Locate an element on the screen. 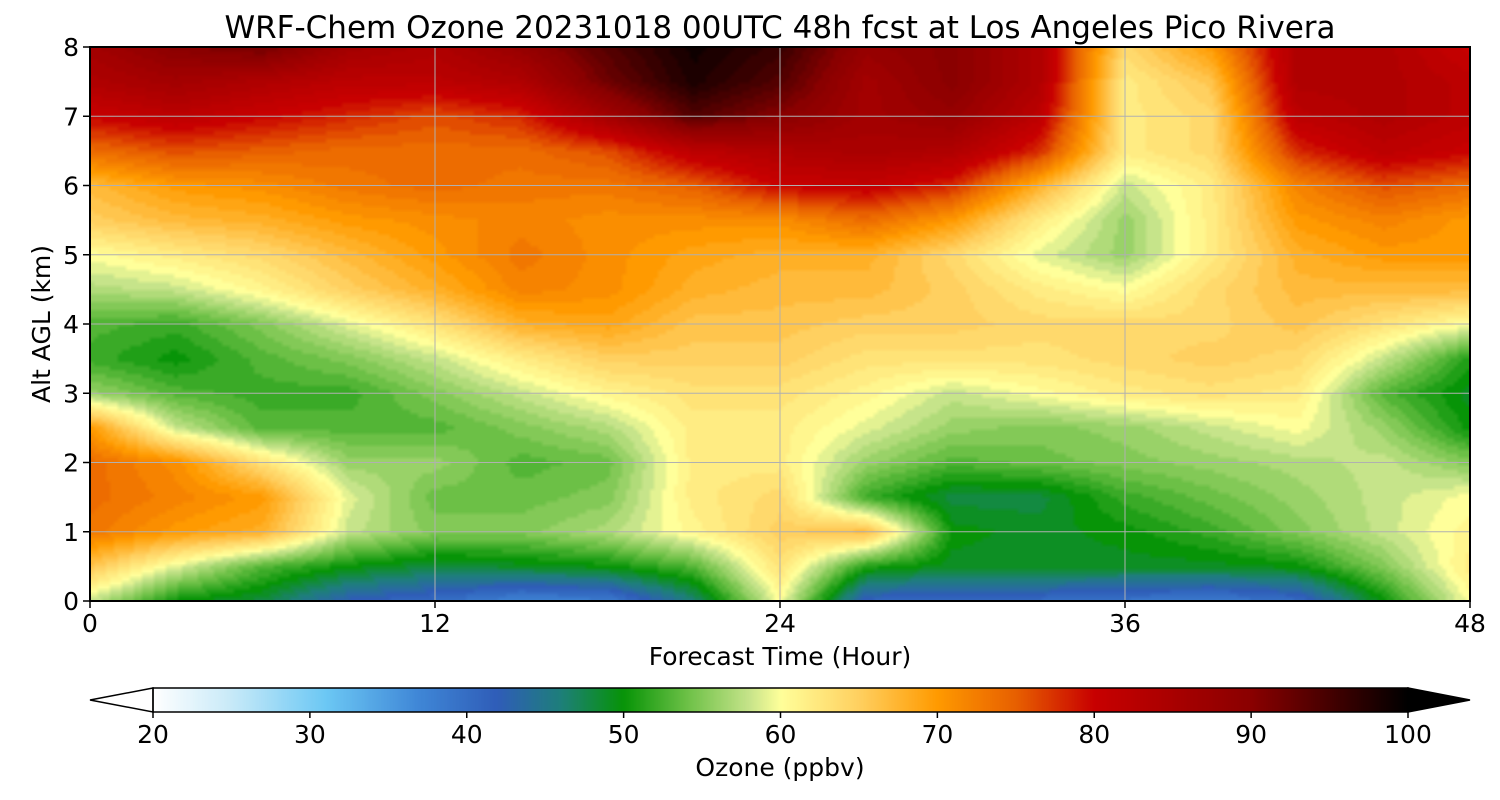  x-tick-label: 0 is located at coordinates (90, 623).